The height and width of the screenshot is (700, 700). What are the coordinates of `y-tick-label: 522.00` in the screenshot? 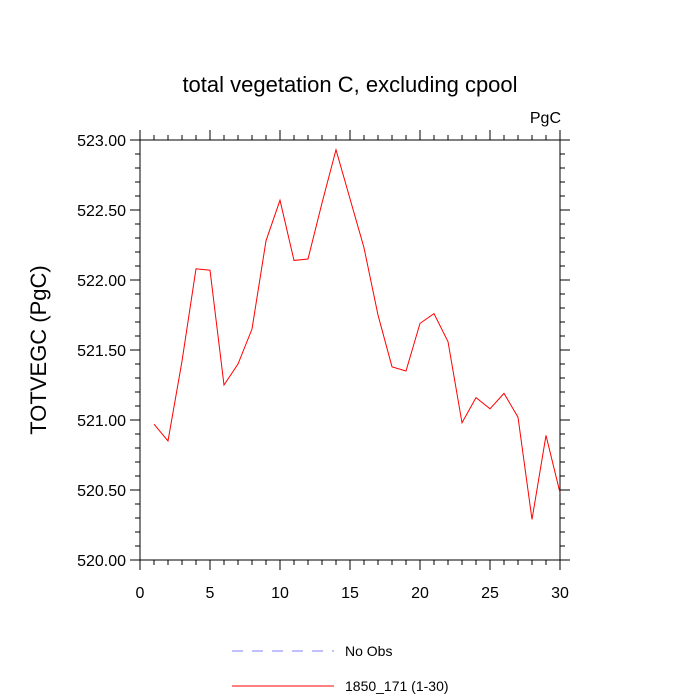 It's located at (101, 281).